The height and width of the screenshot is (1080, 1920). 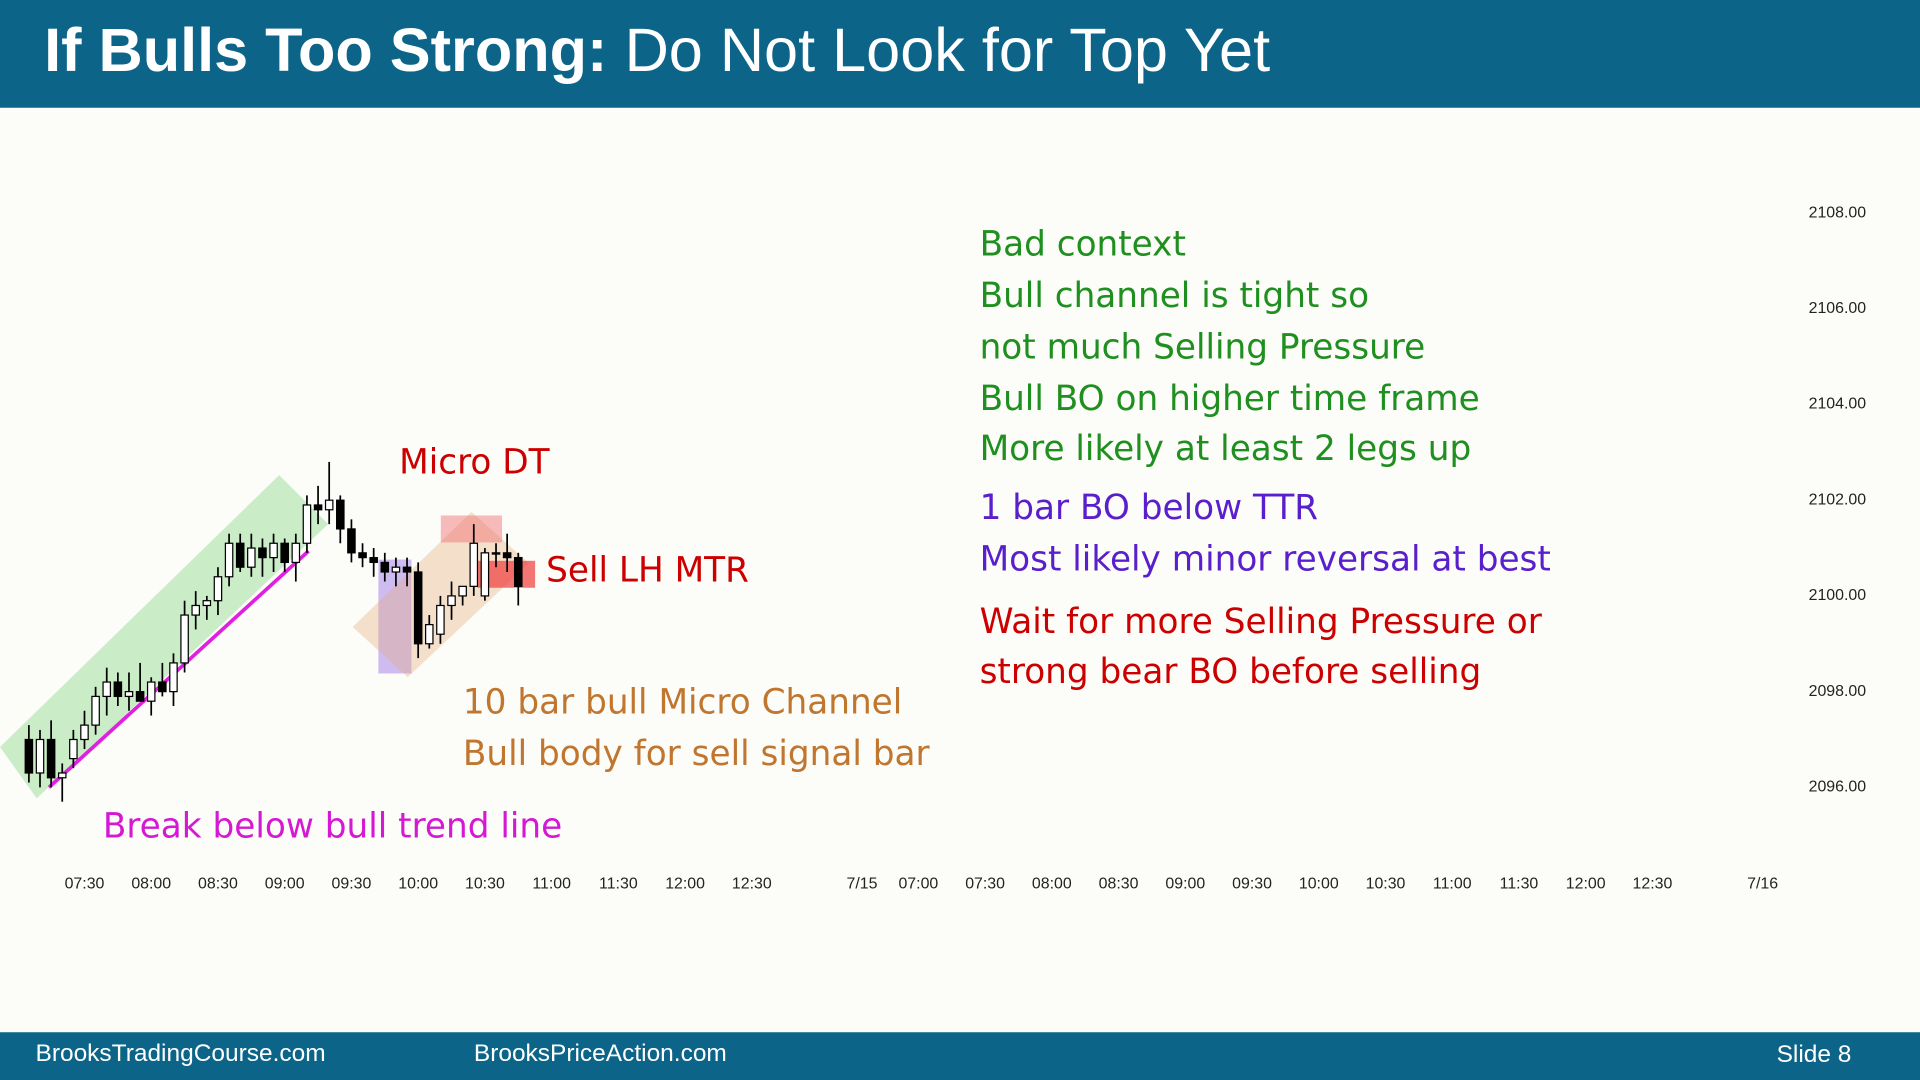 What do you see at coordinates (1814, 1054) in the screenshot?
I see `slide-number: Slide 8` at bounding box center [1814, 1054].